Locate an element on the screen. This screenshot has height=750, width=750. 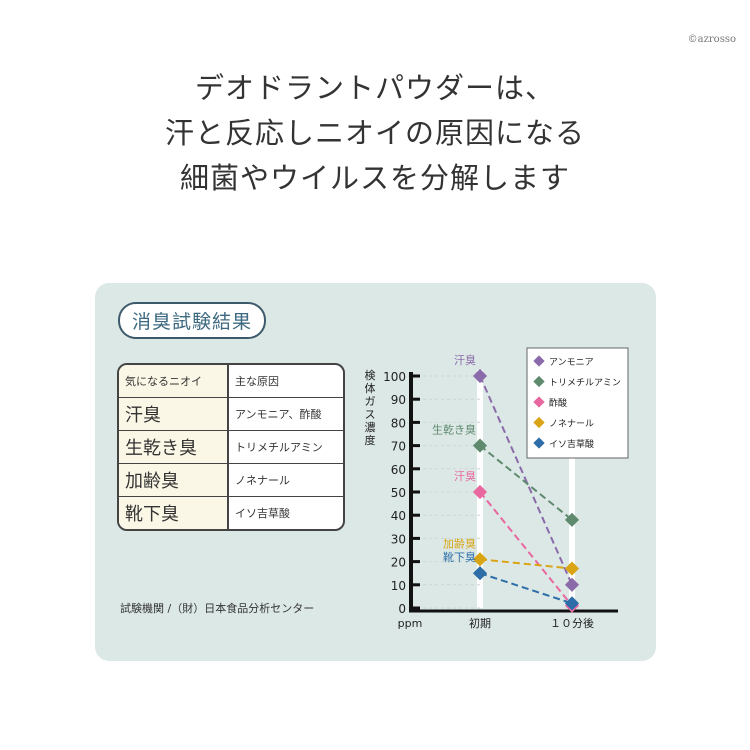
y-axis-label-char: 度 is located at coordinates (370, 440).